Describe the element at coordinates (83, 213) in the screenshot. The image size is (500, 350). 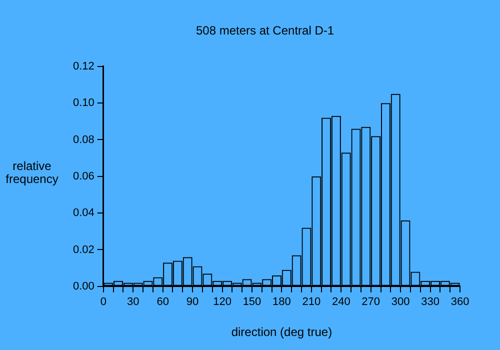
I see `y-tick-label: 0.04` at that location.